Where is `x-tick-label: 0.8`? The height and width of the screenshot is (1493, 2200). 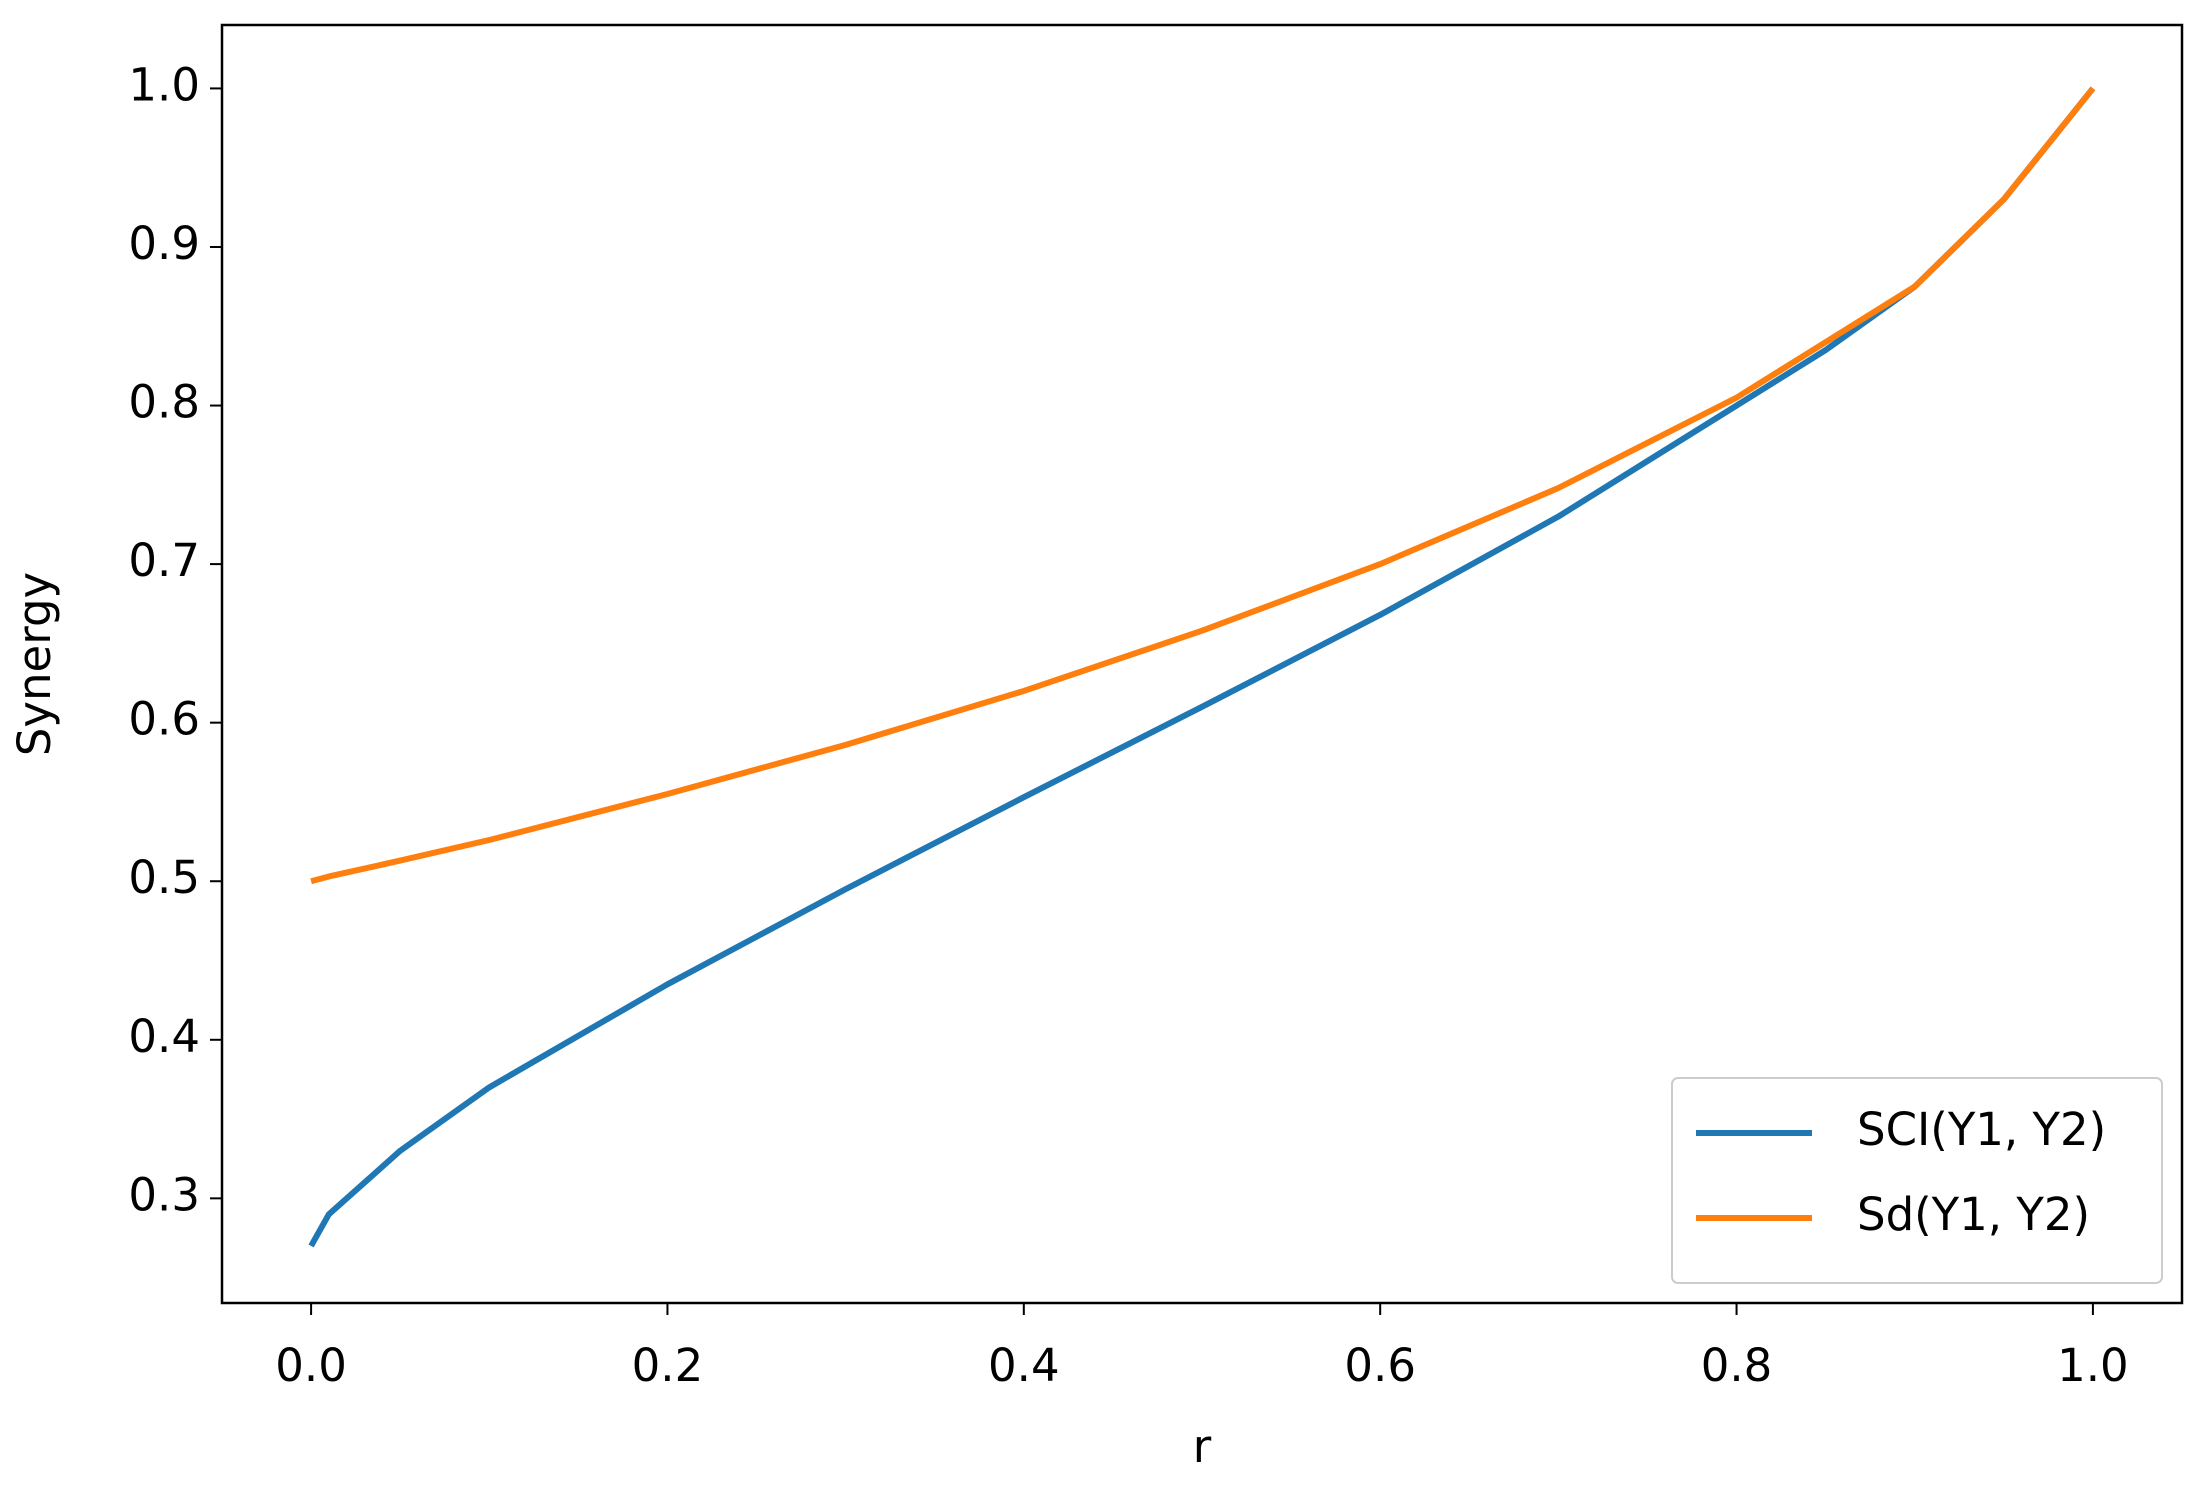
x-tick-label: 0.8 is located at coordinates (1737, 1365).